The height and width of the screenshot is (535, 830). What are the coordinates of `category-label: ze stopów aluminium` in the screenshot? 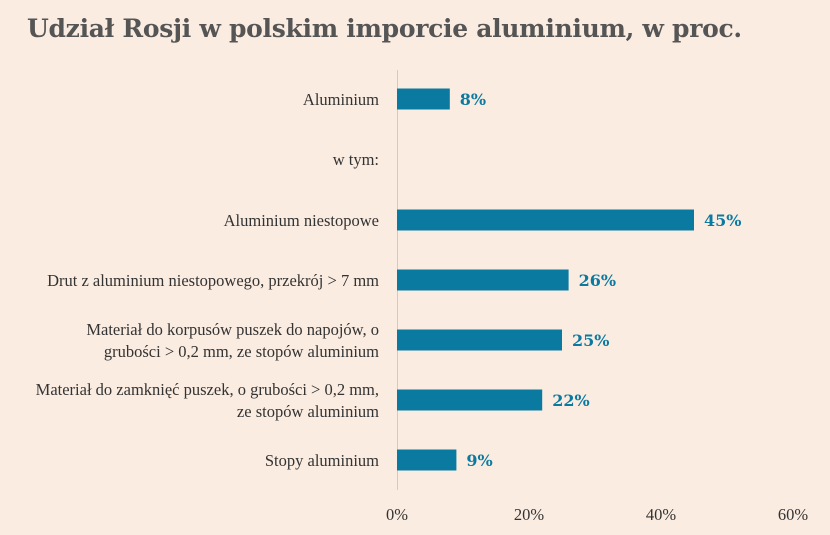 It's located at (308, 411).